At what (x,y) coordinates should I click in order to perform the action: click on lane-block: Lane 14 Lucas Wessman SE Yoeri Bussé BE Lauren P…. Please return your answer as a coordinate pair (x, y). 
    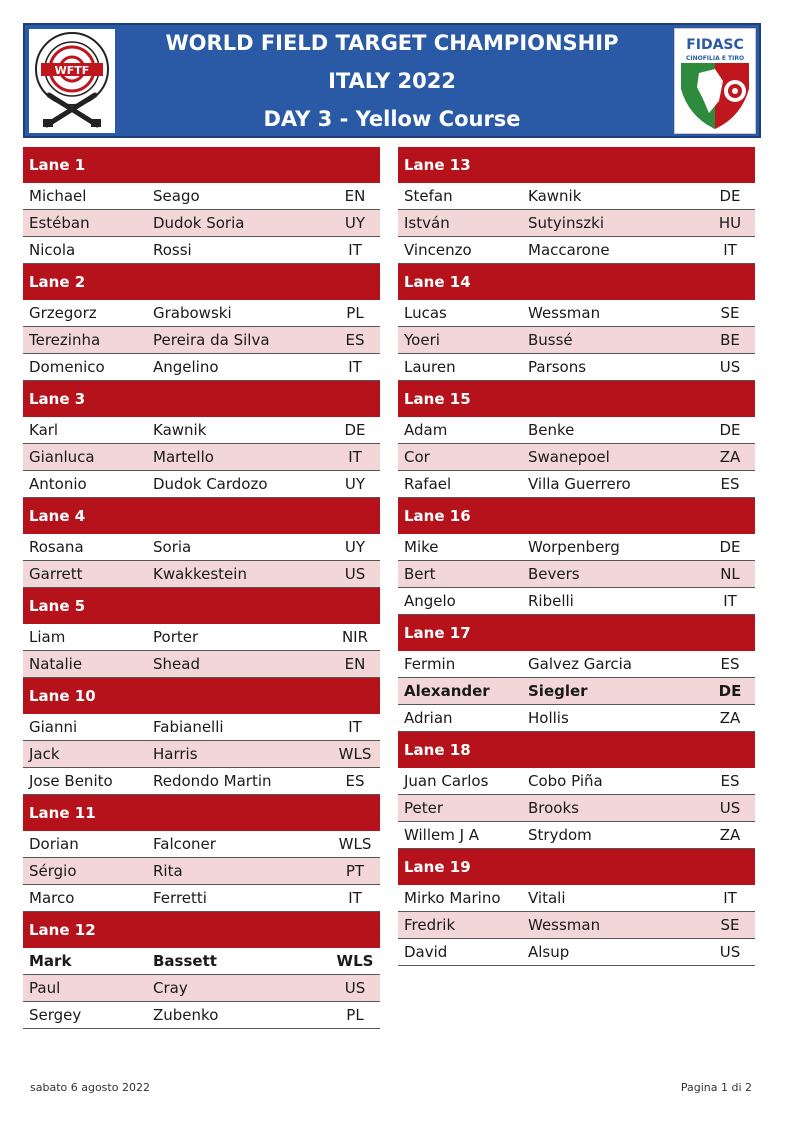
    Looking at the image, I should click on (576, 322).